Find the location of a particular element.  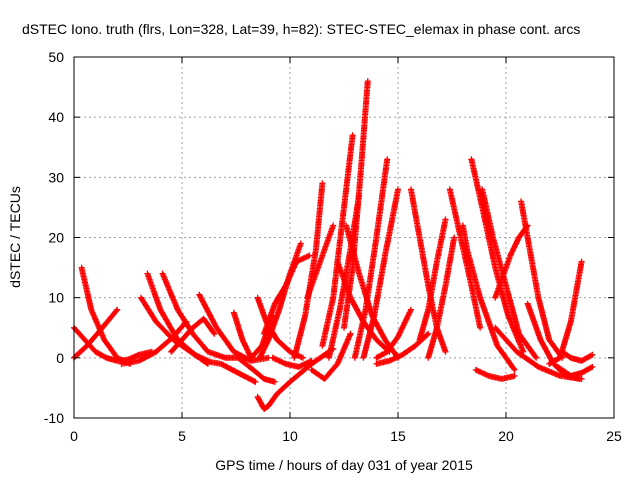

y-tick-label: 40 is located at coordinates (56, 117).